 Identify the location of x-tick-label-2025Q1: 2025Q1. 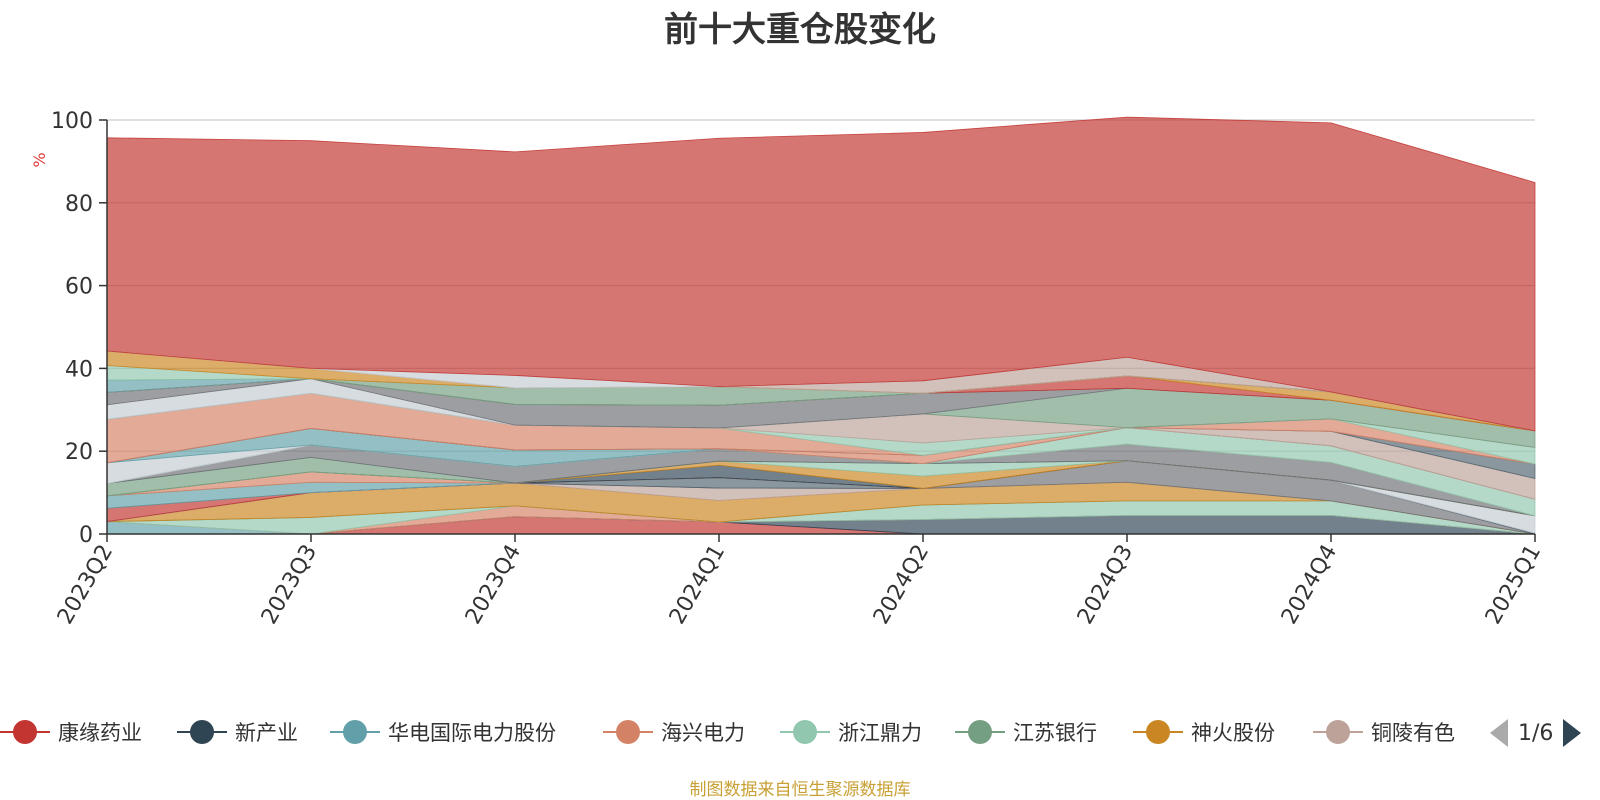
(1513, 585).